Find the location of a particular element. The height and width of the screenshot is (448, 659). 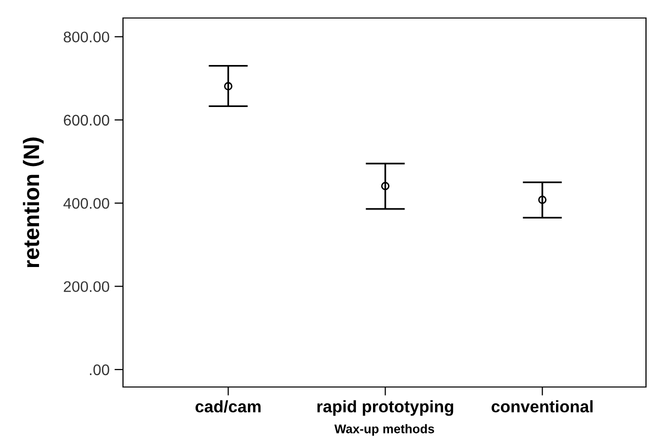

x-tick-label: rapid prototyping is located at coordinates (385, 408).